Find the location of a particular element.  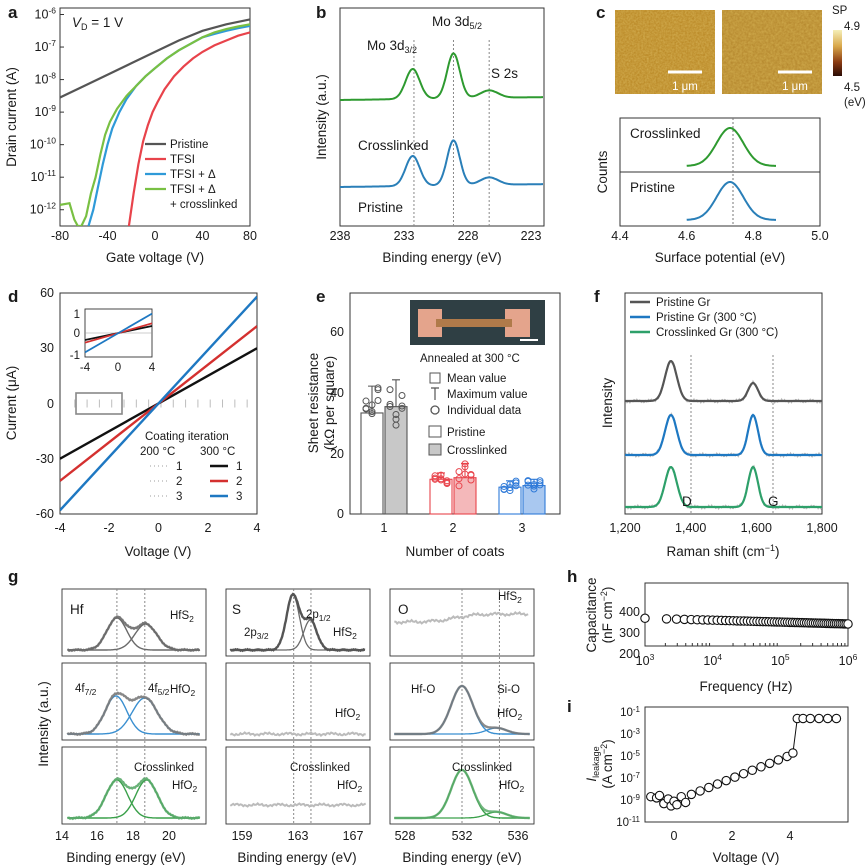

legend-item: Mean value is located at coordinates (476, 379).